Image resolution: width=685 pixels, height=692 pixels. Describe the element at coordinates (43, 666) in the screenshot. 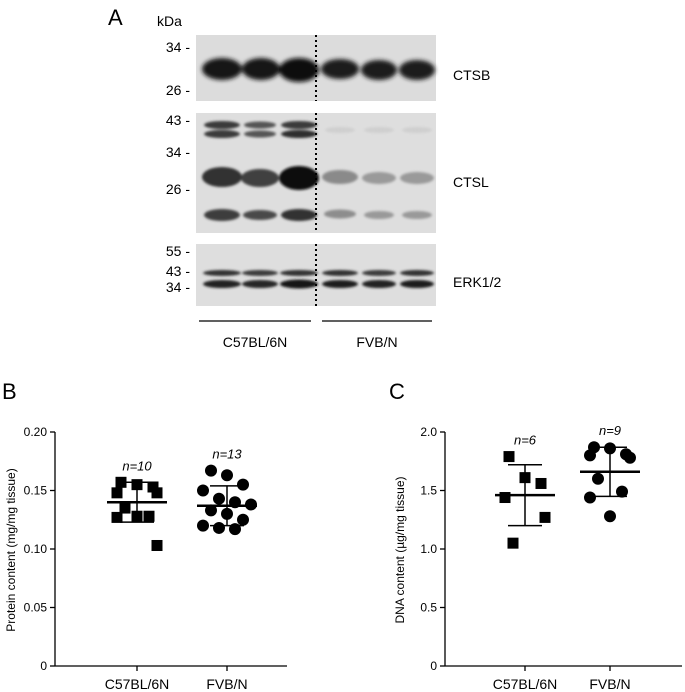

I see `chart-b-y-tick-label: 0` at that location.